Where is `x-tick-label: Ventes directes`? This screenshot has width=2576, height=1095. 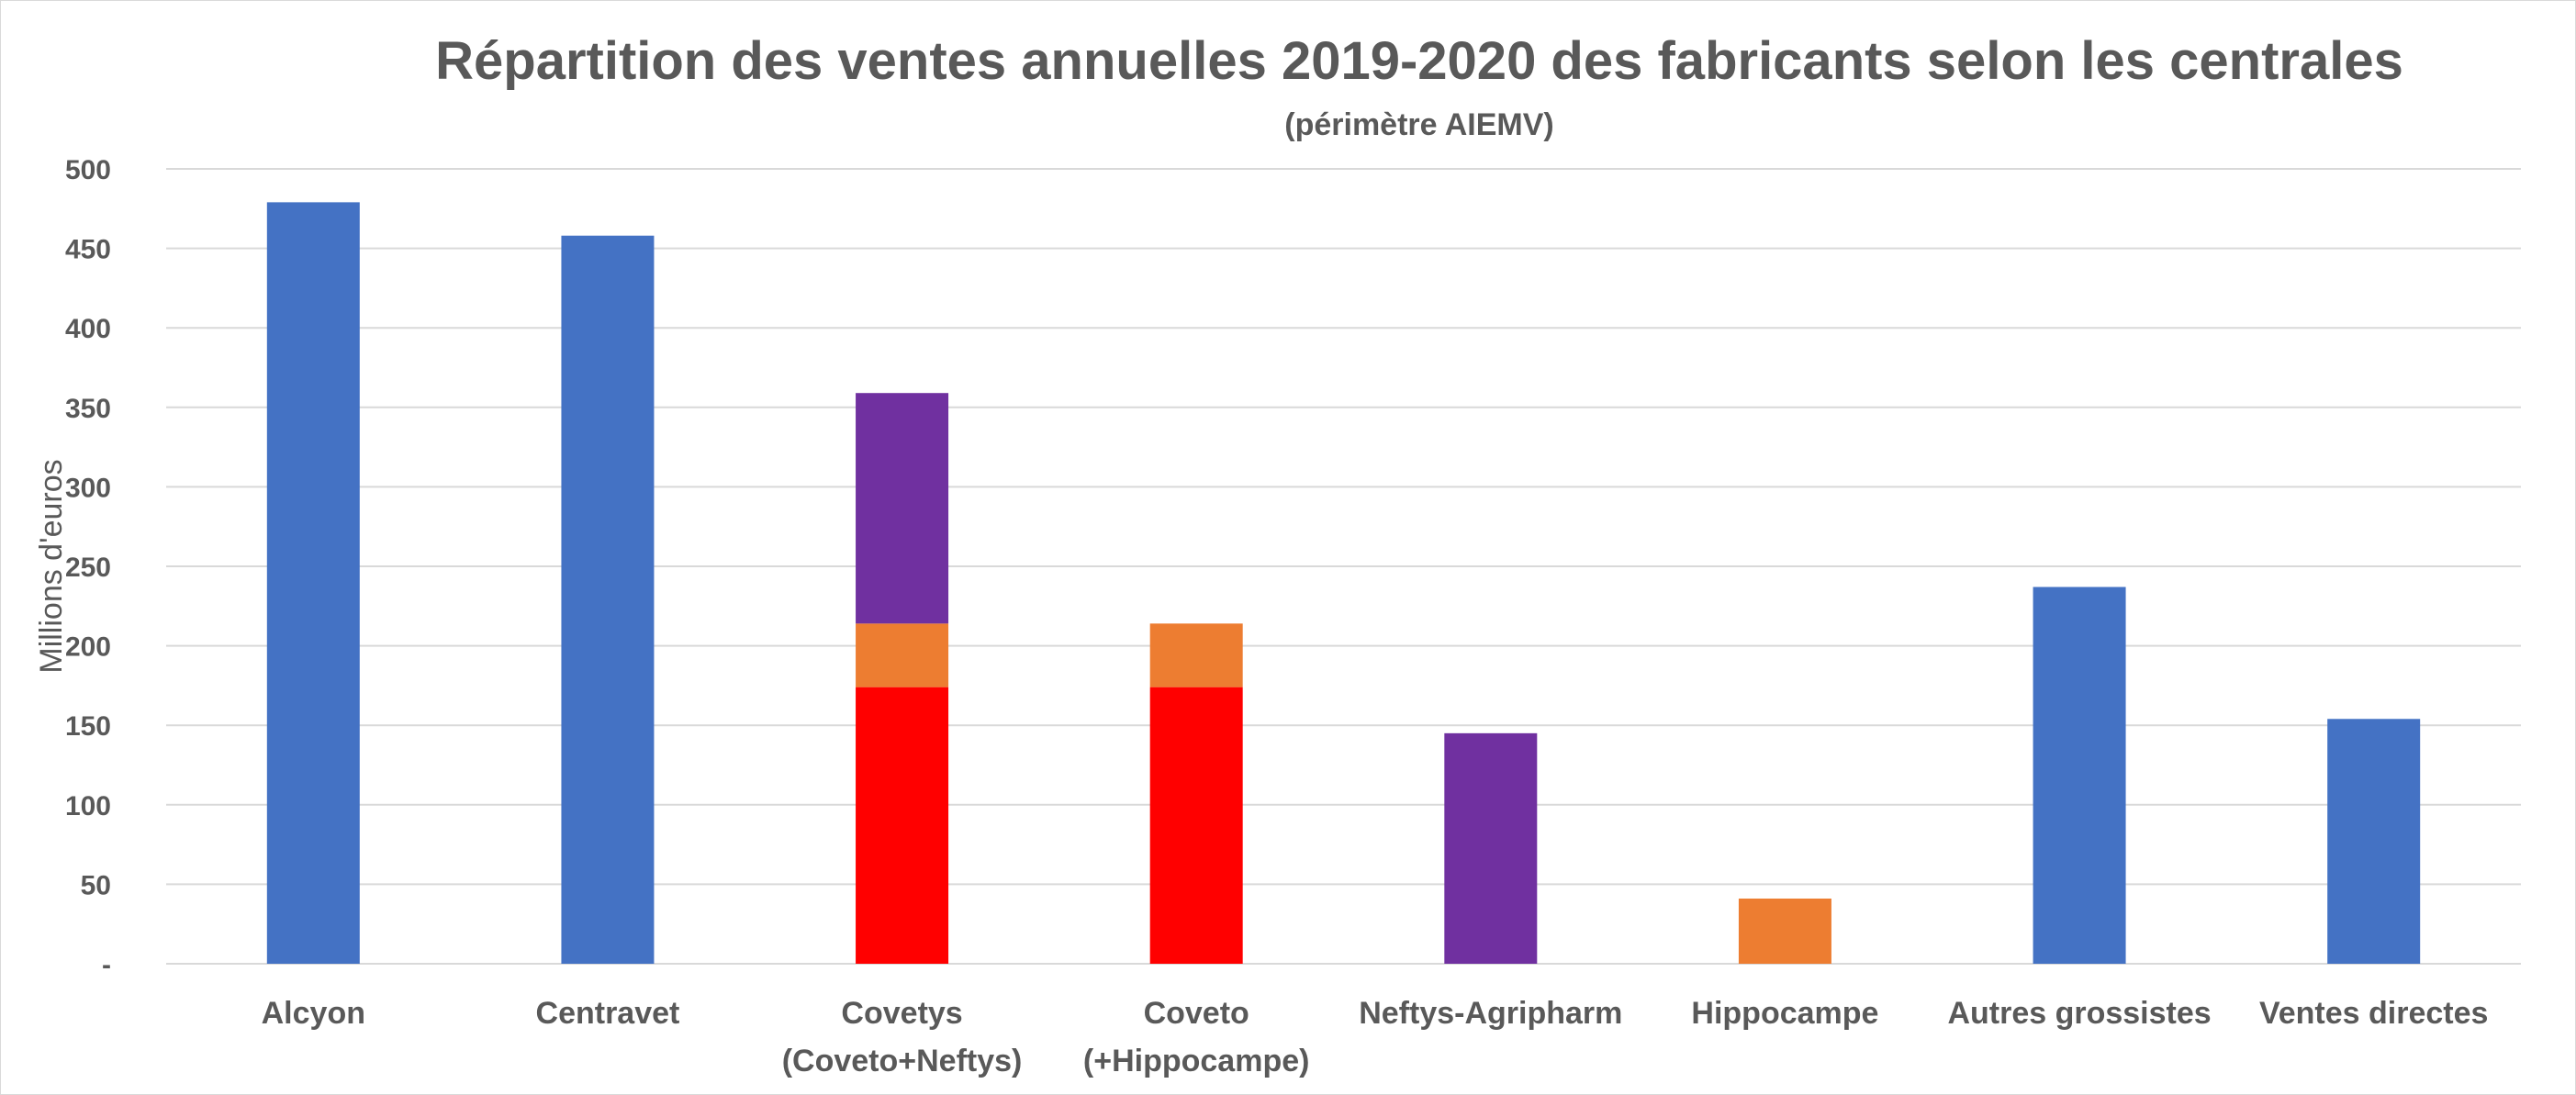 x-tick-label: Ventes directes is located at coordinates (2373, 1013).